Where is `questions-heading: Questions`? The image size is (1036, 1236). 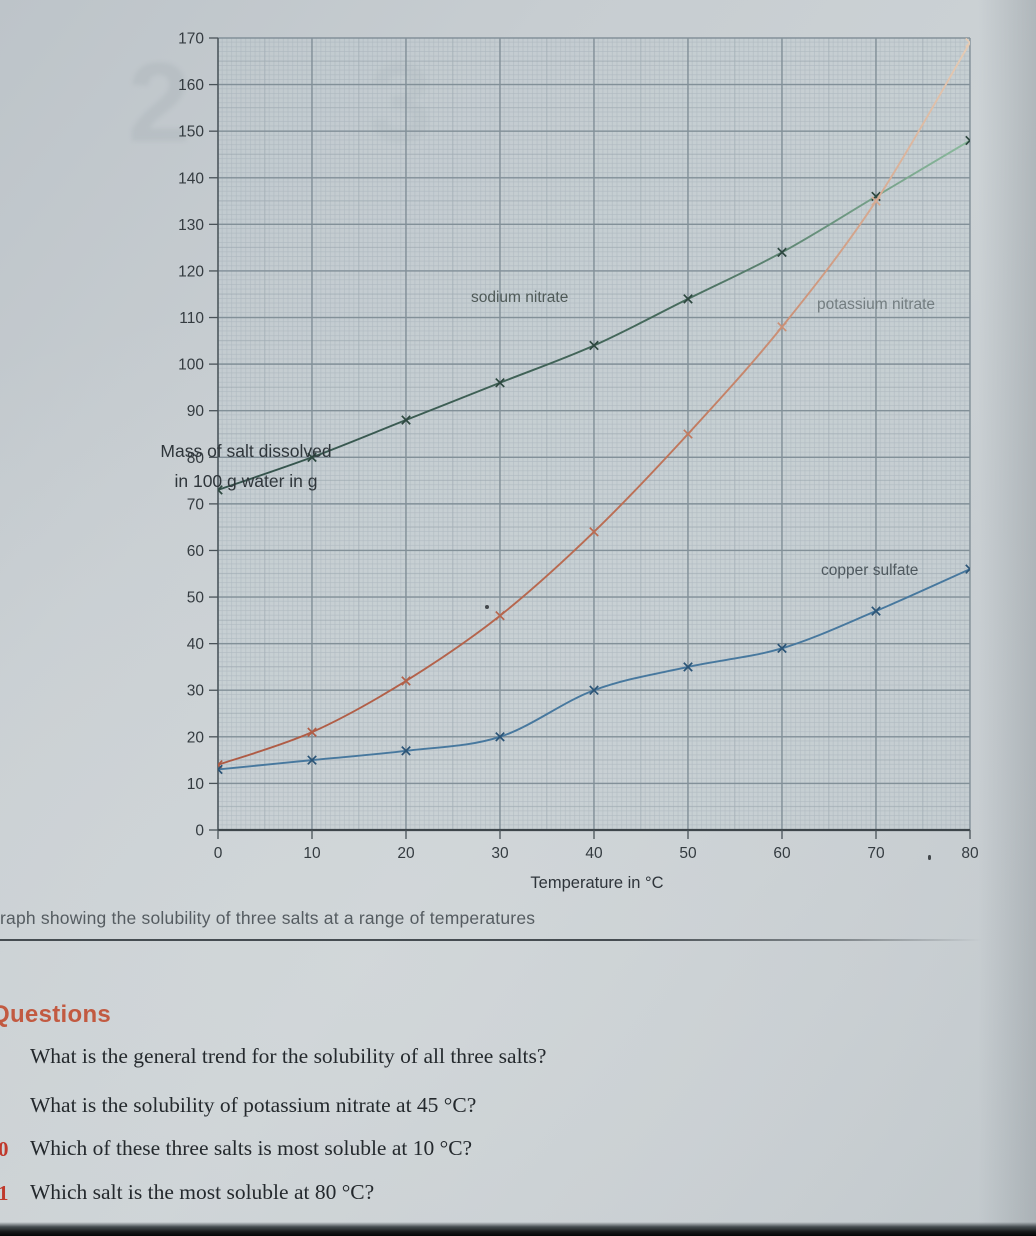
questions-heading: Questions is located at coordinates (56, 1014).